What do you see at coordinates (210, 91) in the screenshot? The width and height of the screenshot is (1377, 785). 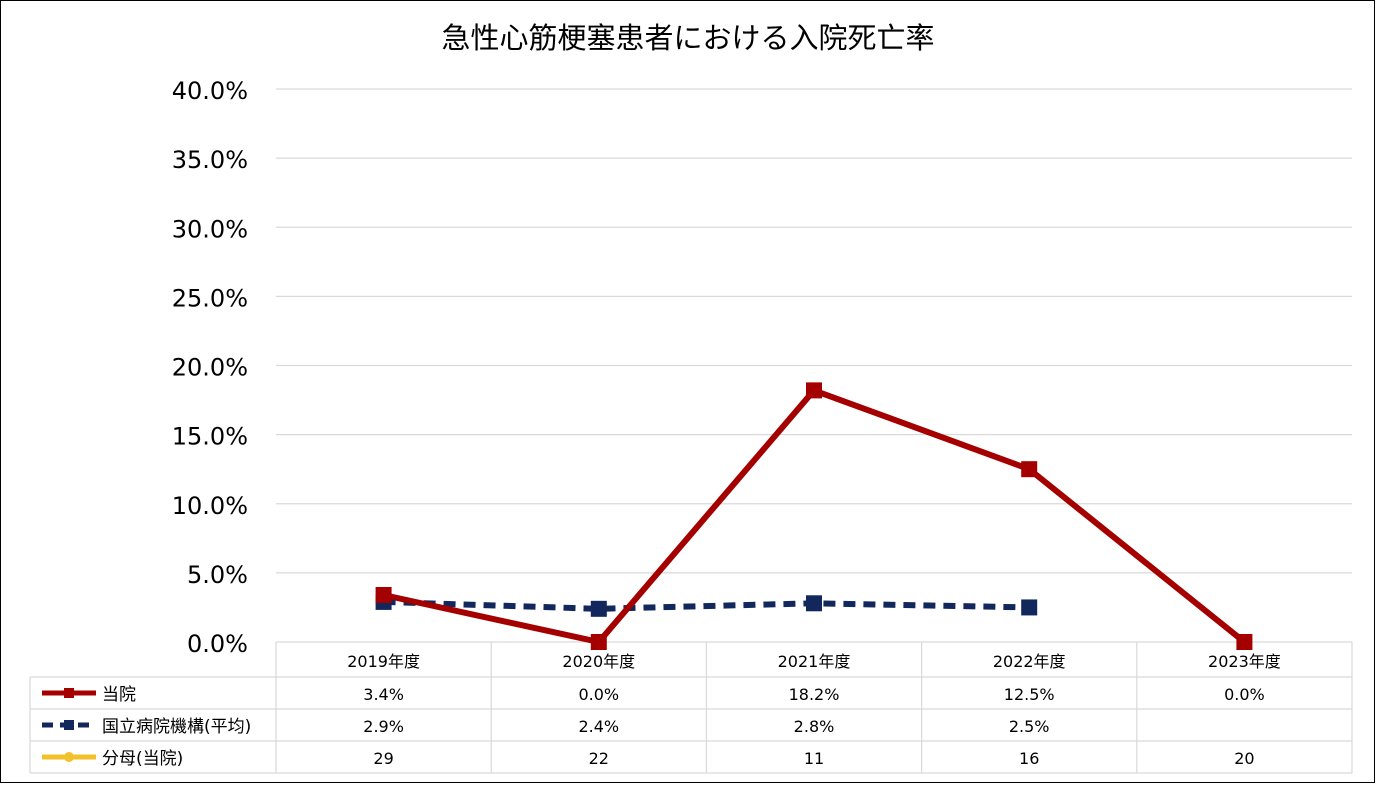 I see `y-tick-label: 40.0%` at bounding box center [210, 91].